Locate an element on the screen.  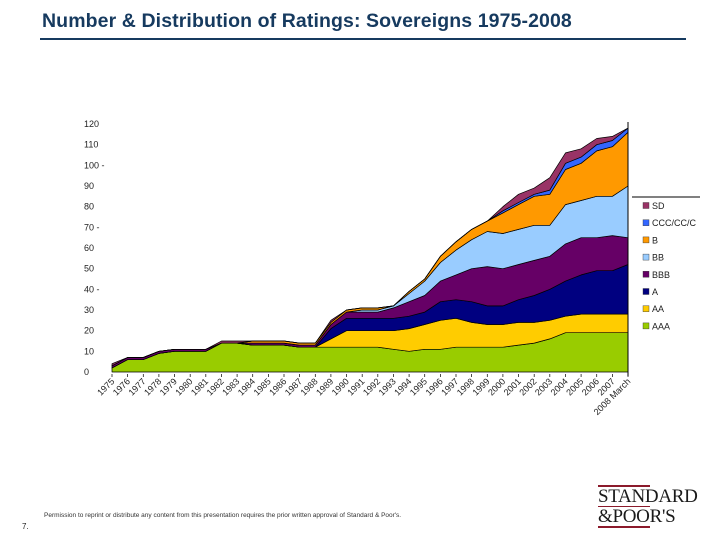
legend-label-sd: SD is located at coordinates (658, 206).